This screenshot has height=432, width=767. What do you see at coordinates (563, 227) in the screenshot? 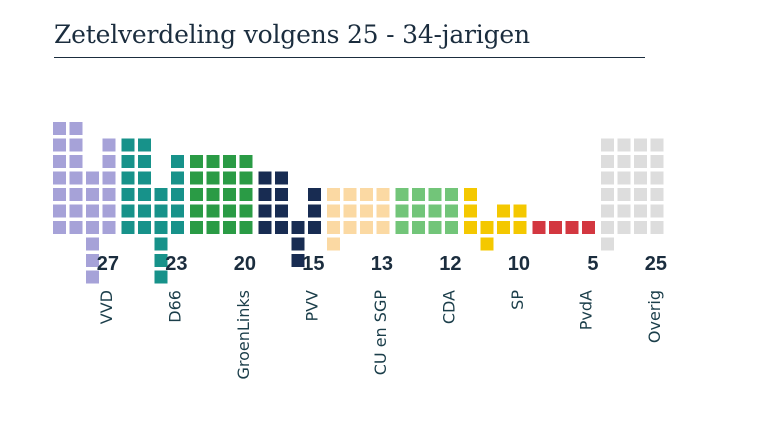
I see `bar-pvda` at bounding box center [563, 227].